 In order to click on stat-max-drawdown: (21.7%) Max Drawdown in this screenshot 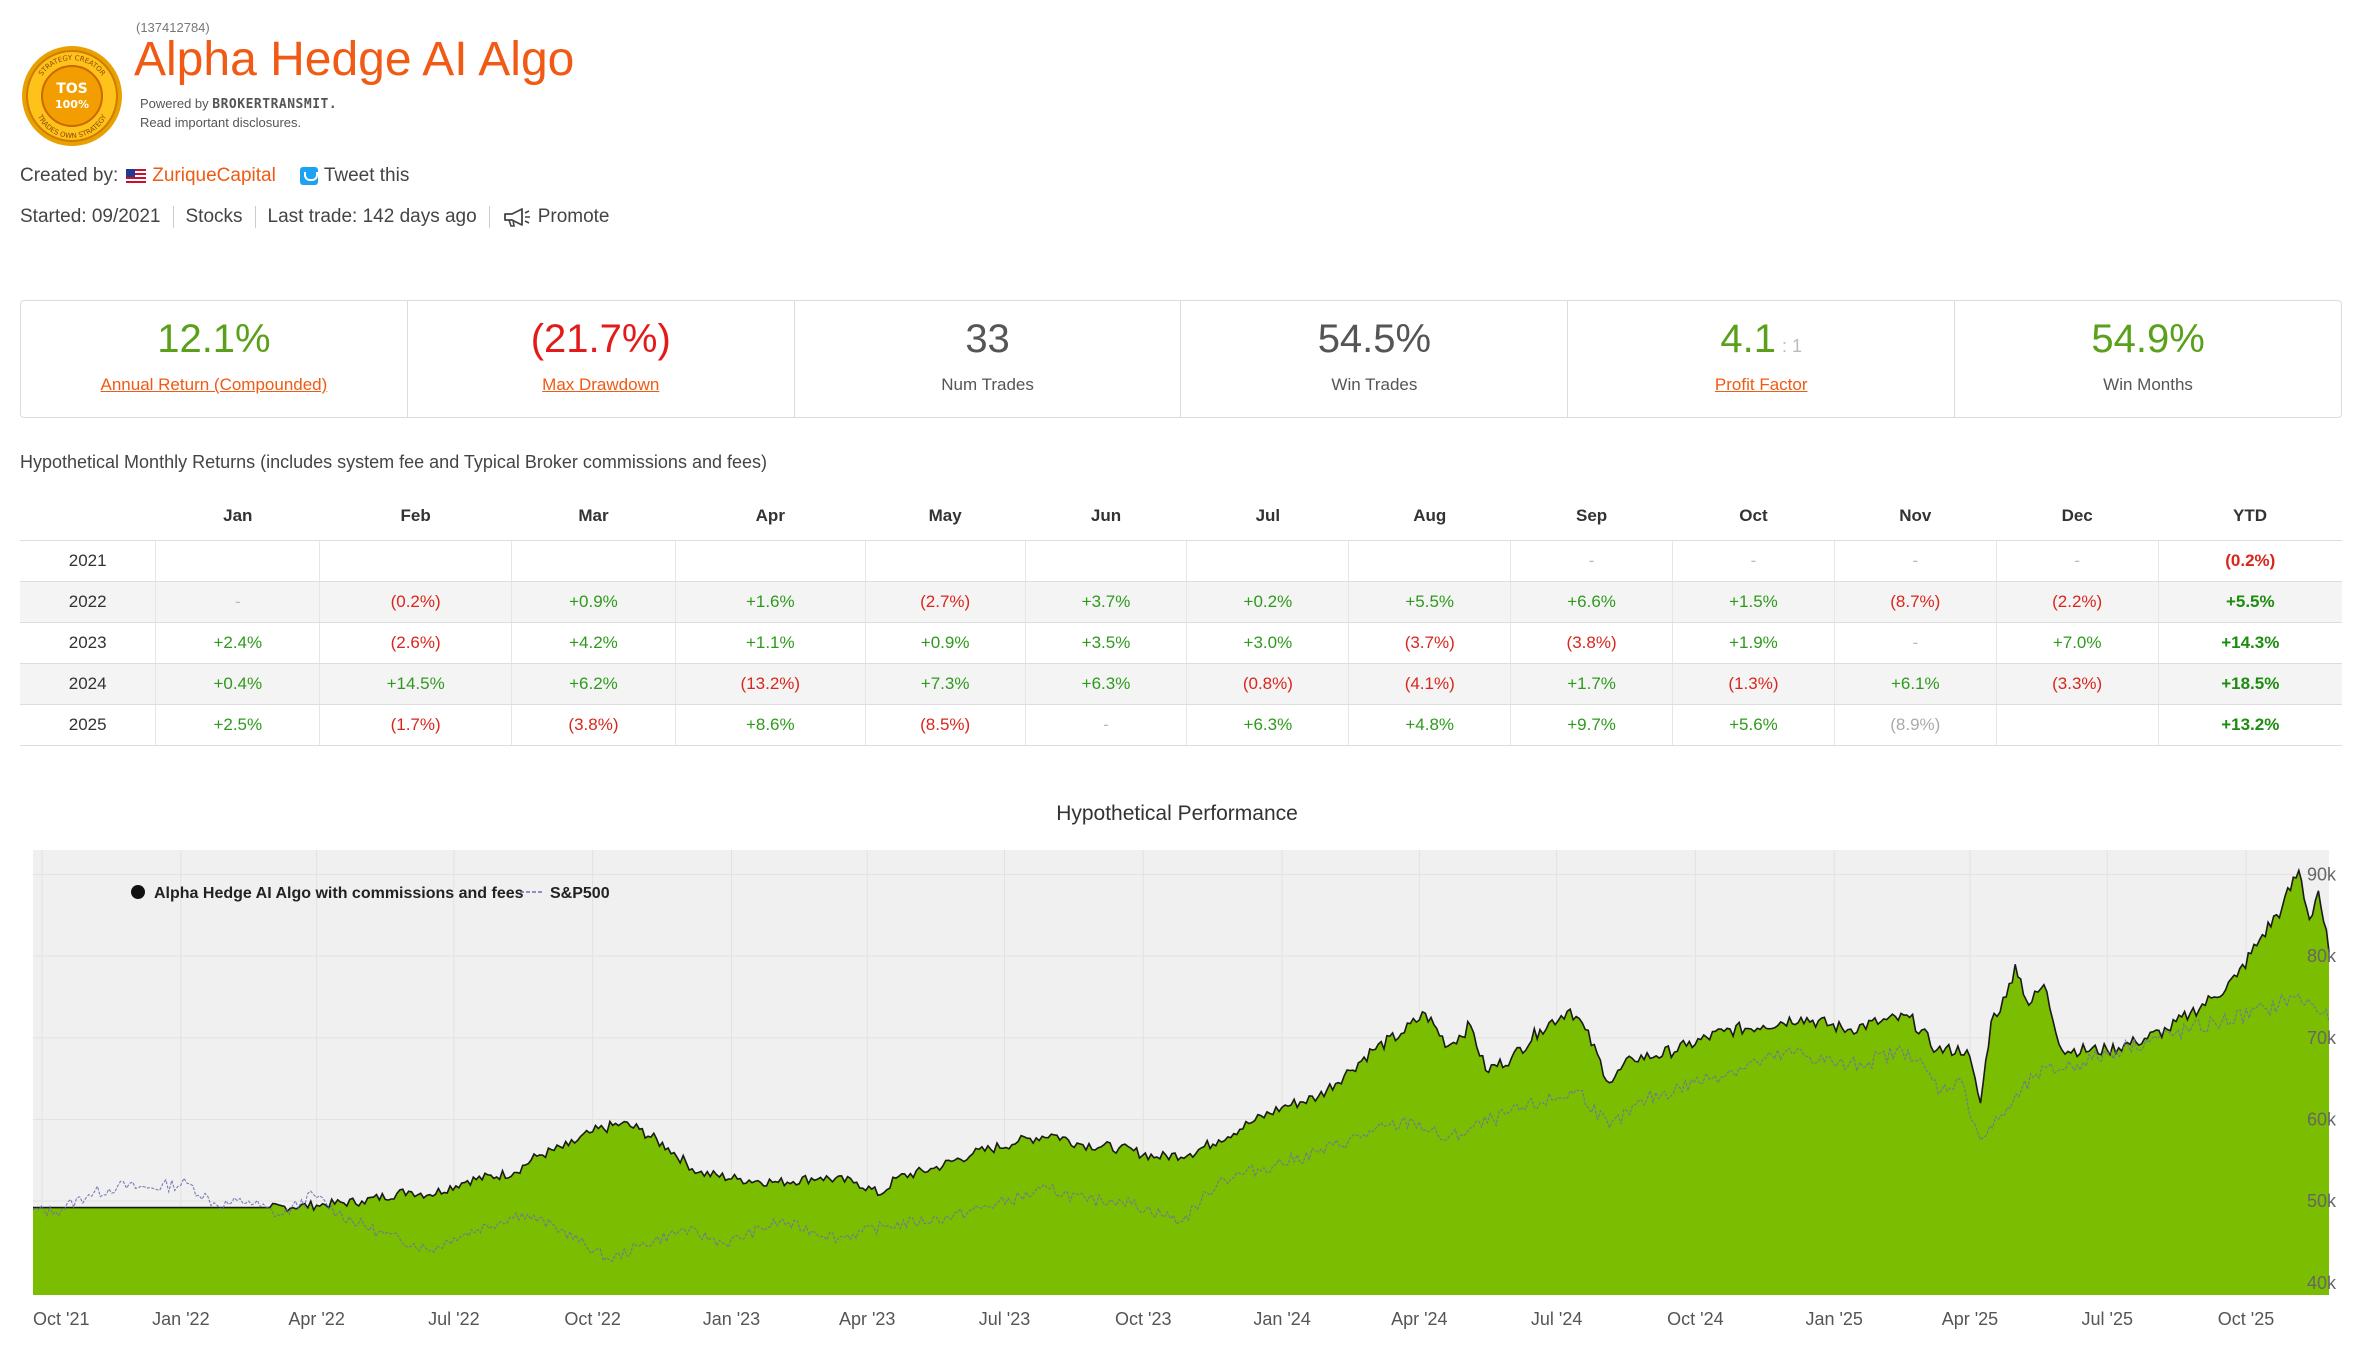, I will do `click(601, 359)`.